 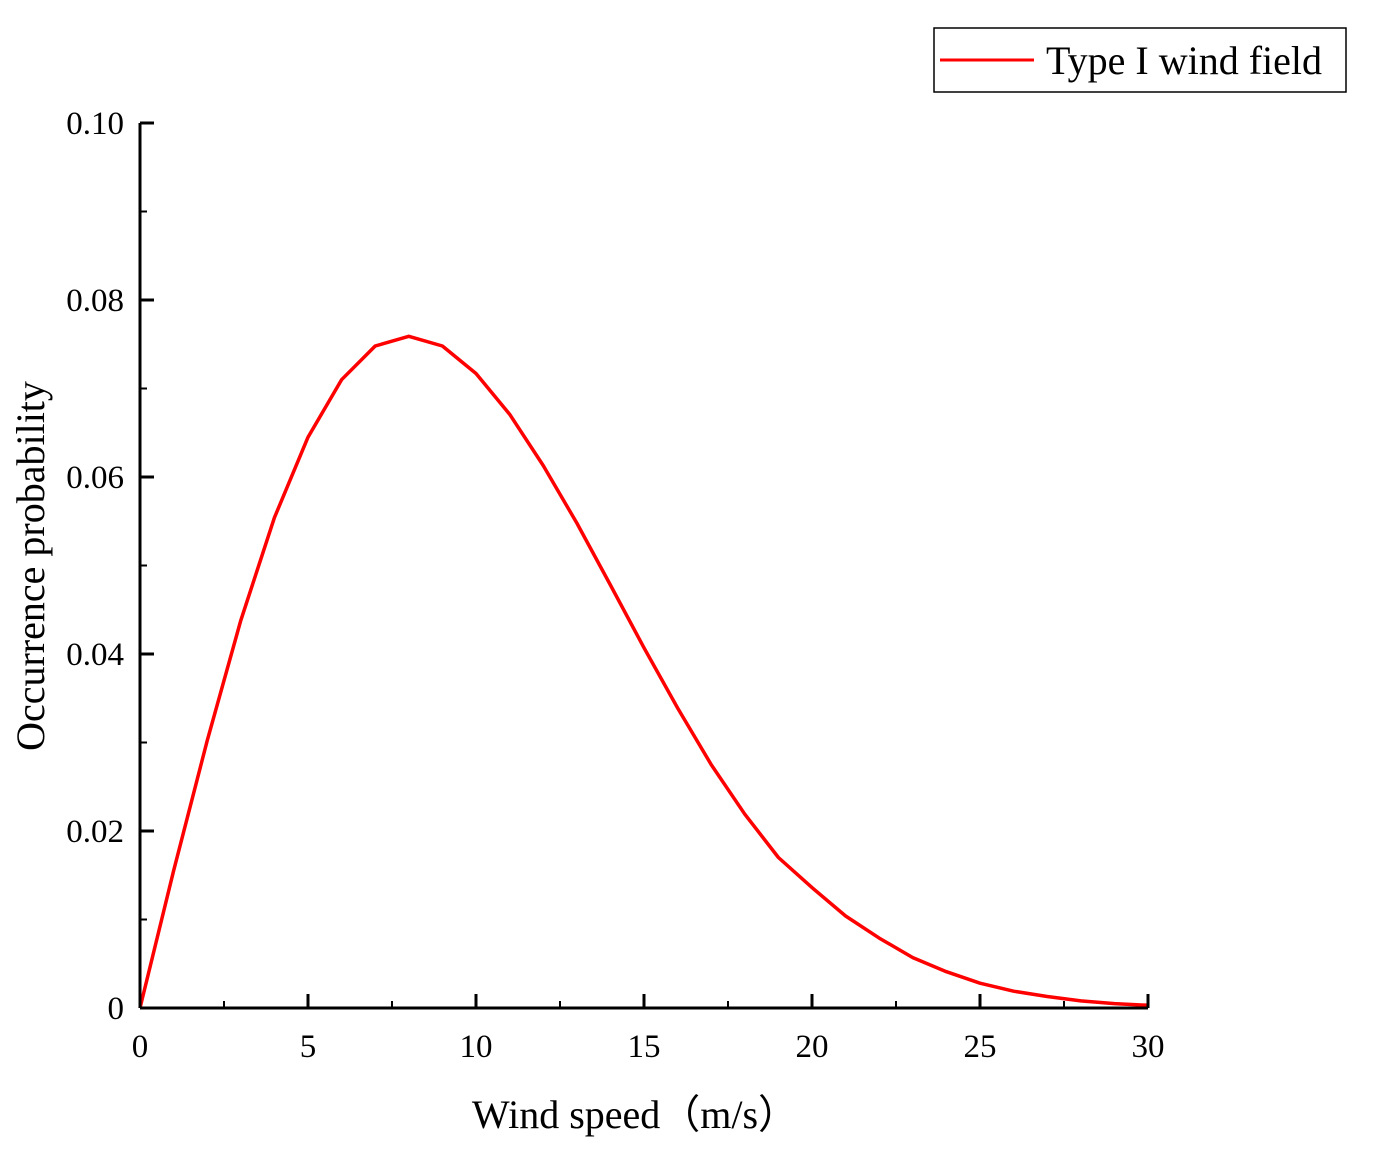 I want to click on x-axis: 0 5 10 15 20 25 30, so click(x=648, y=1029).